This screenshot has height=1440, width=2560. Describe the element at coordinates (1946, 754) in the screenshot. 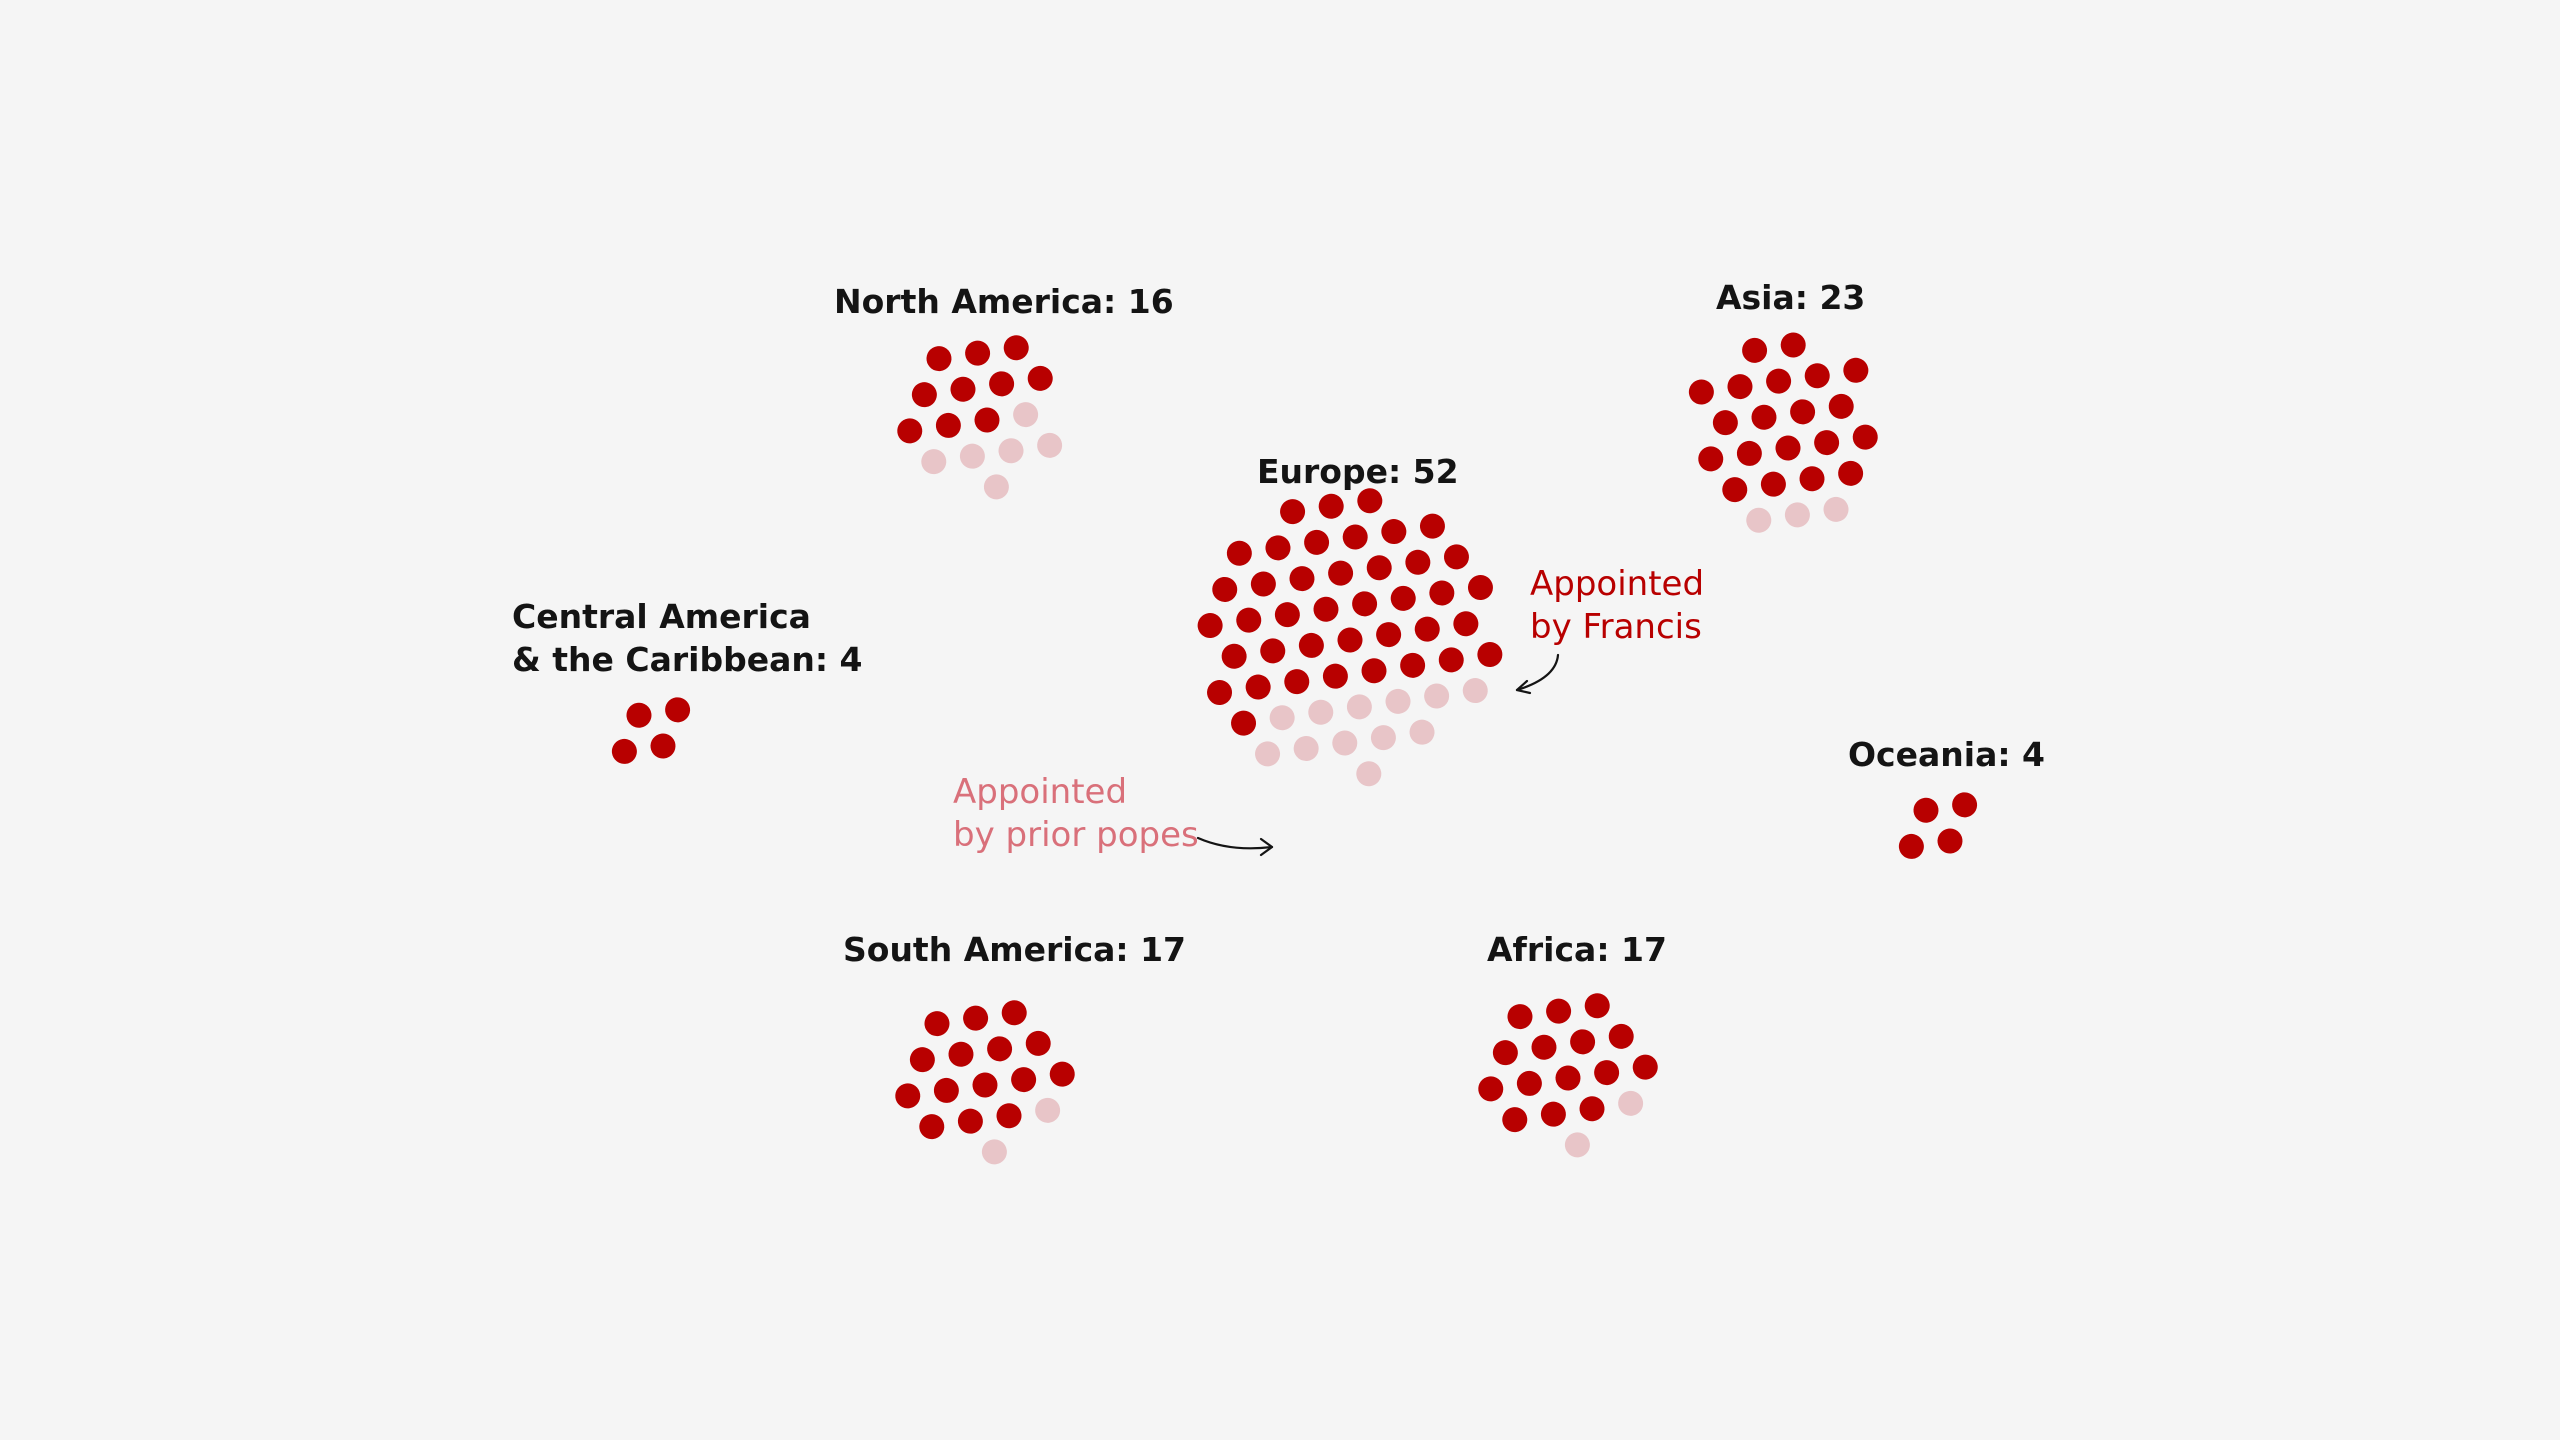

I see `region-label-oceania: Oceania: 4` at that location.